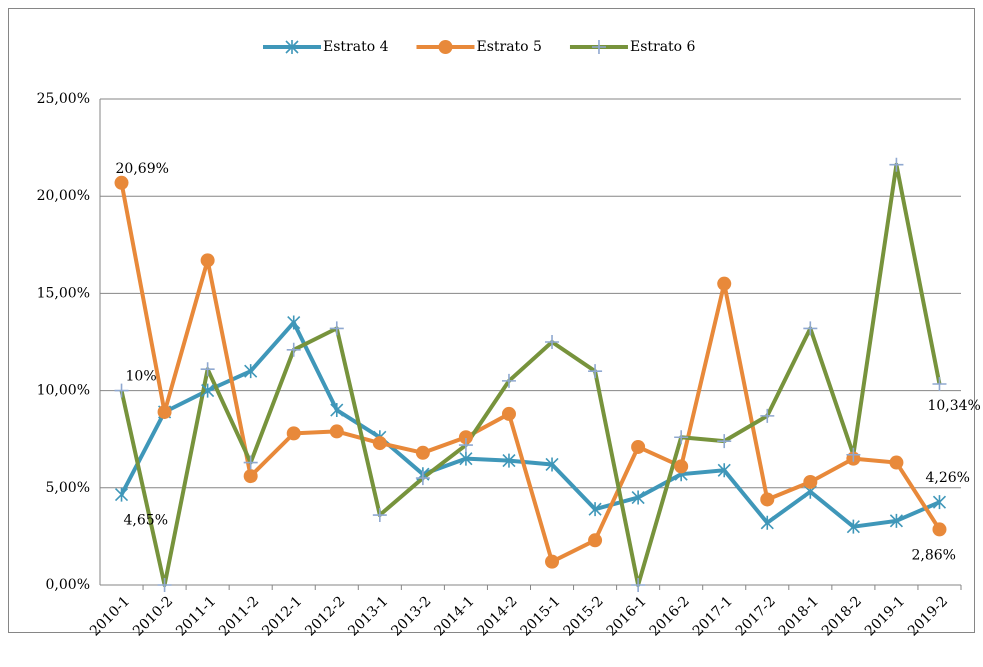 Image resolution: width=983 pixels, height=667 pixels. What do you see at coordinates (68, 585) in the screenshot?
I see `y-tick-label: 0,00%` at bounding box center [68, 585].